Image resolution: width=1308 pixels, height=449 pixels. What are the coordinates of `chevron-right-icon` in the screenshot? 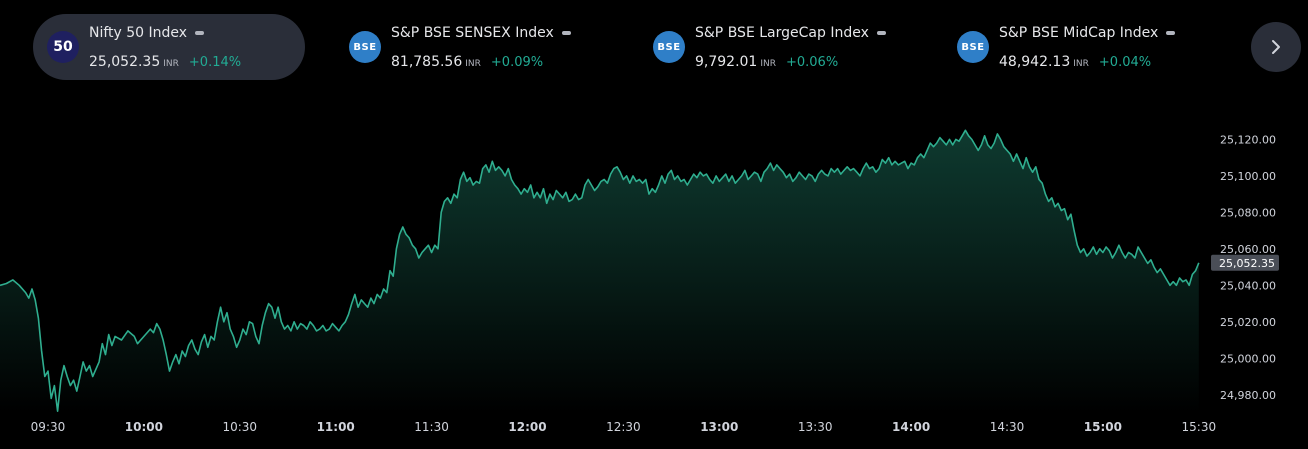 It's located at (1276, 47).